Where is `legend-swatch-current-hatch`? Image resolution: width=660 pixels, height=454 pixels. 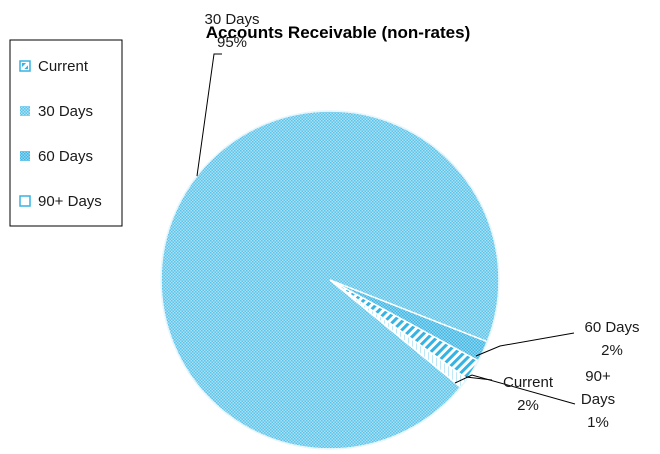
legend-swatch-current-hatch is located at coordinates (25, 66).